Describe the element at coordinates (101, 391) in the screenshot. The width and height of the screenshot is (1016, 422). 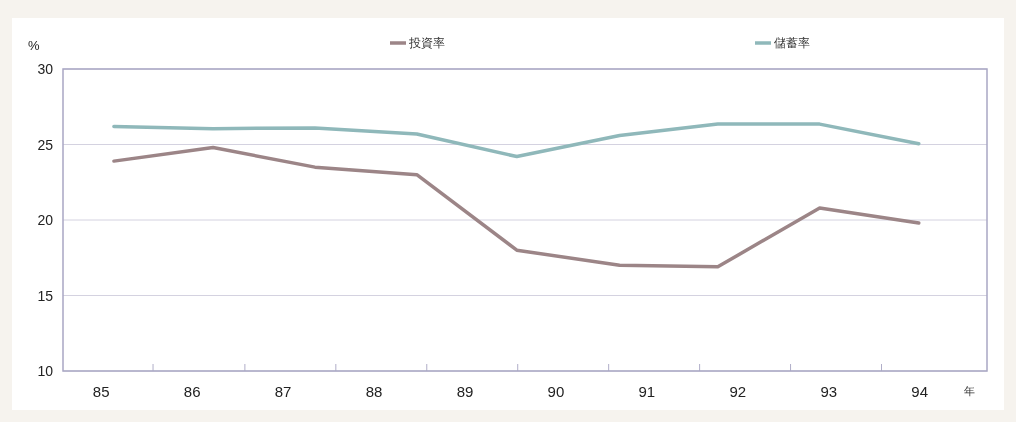
I see `x-tick-label: 85` at that location.